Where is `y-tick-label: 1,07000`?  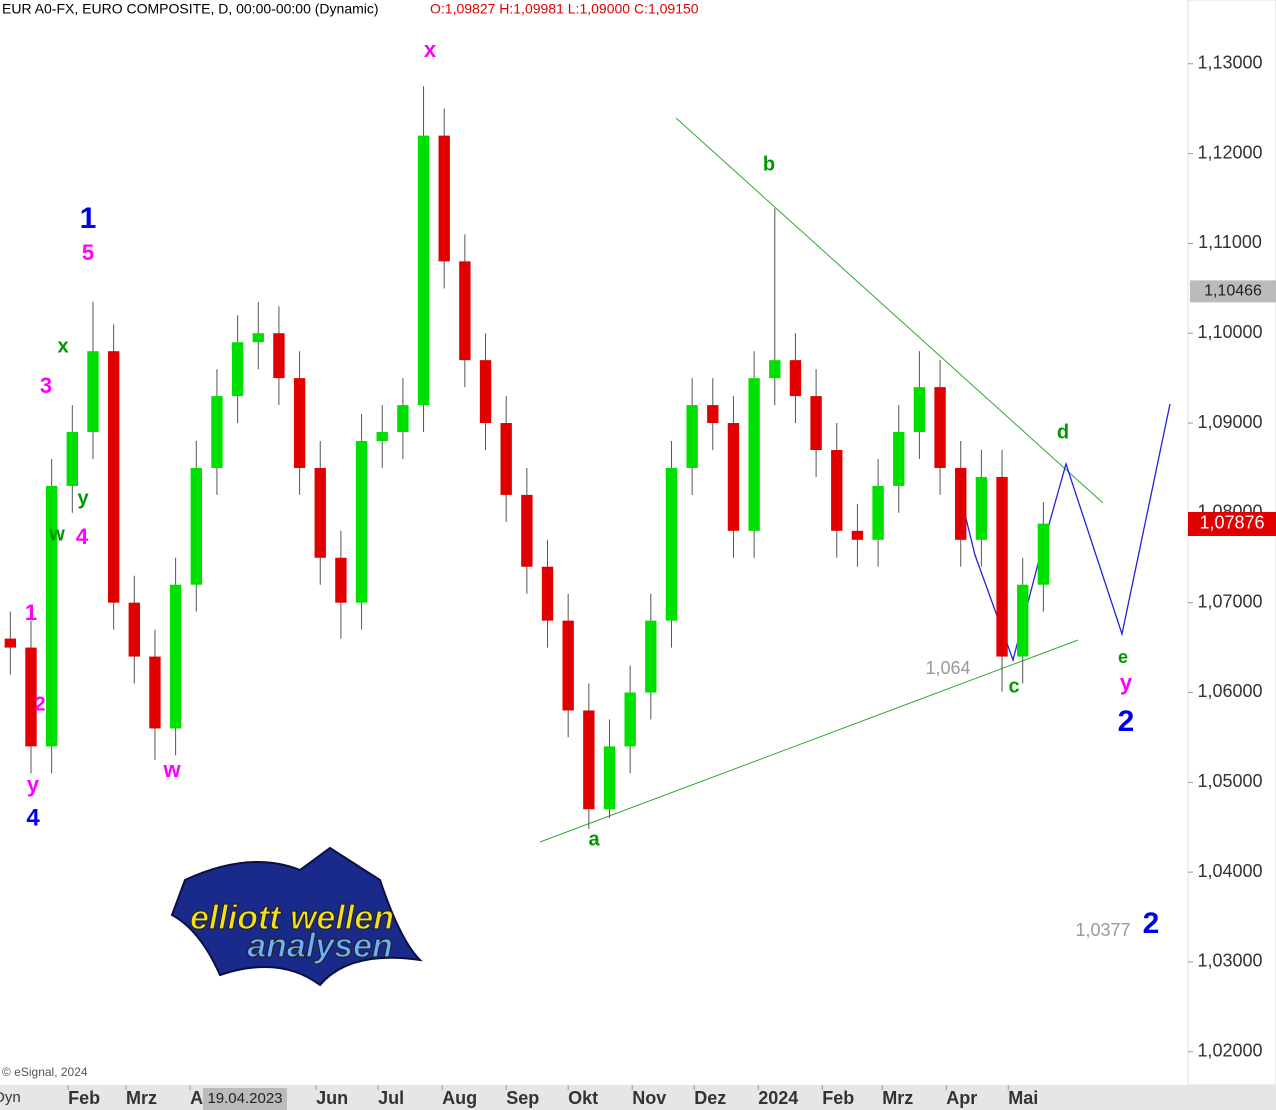
y-tick-label: 1,07000 is located at coordinates (1229, 601).